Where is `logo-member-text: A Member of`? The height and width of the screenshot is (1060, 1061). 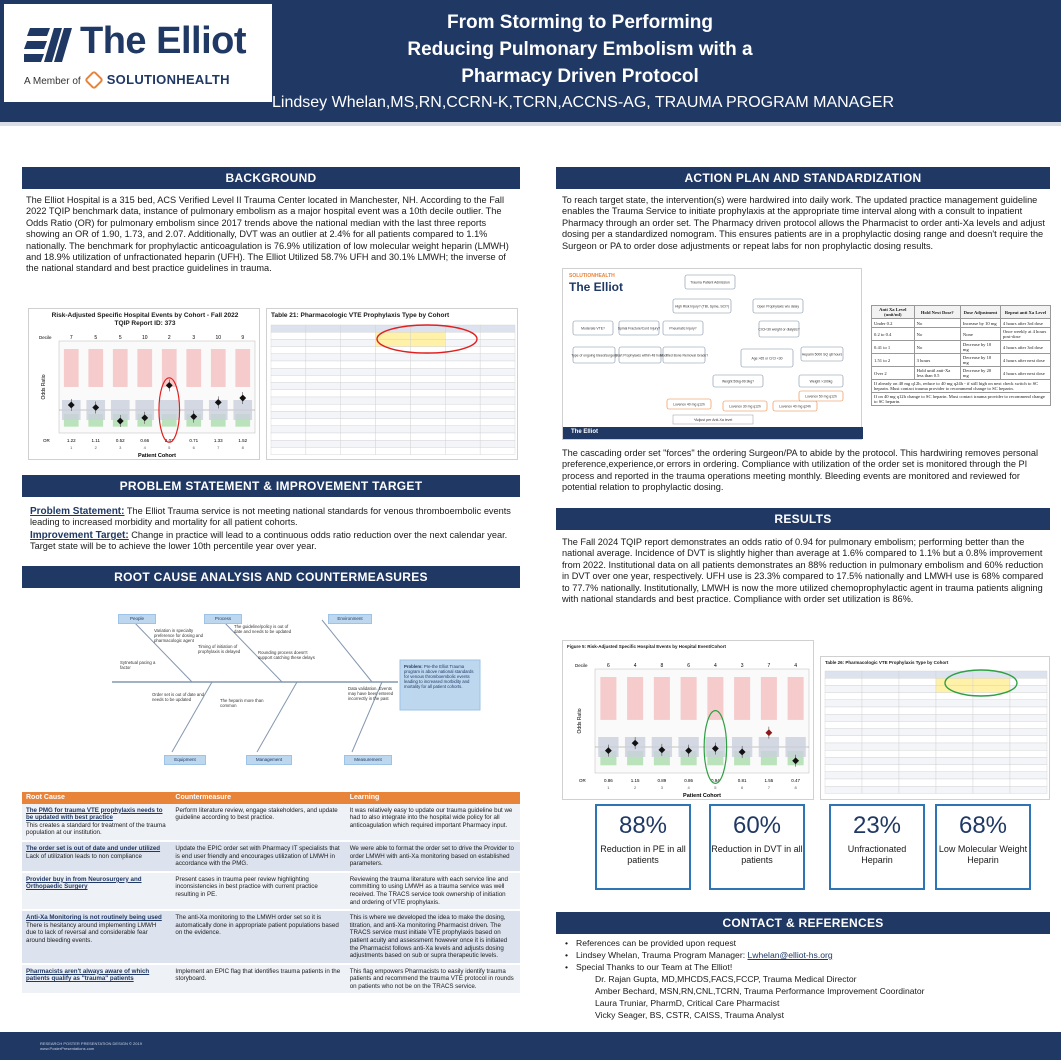 logo-member-text: A Member of is located at coordinates (52, 81).